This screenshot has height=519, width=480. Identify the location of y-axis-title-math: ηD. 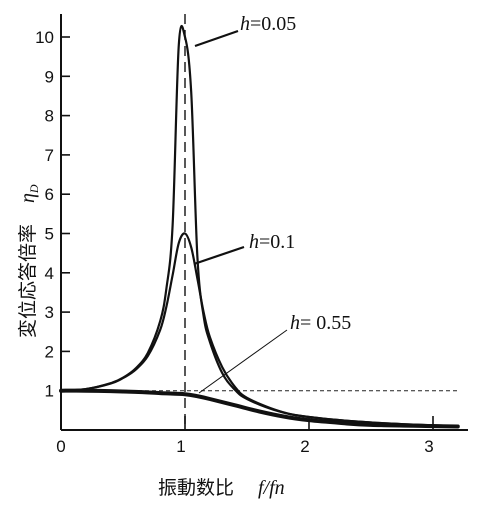
(29, 193).